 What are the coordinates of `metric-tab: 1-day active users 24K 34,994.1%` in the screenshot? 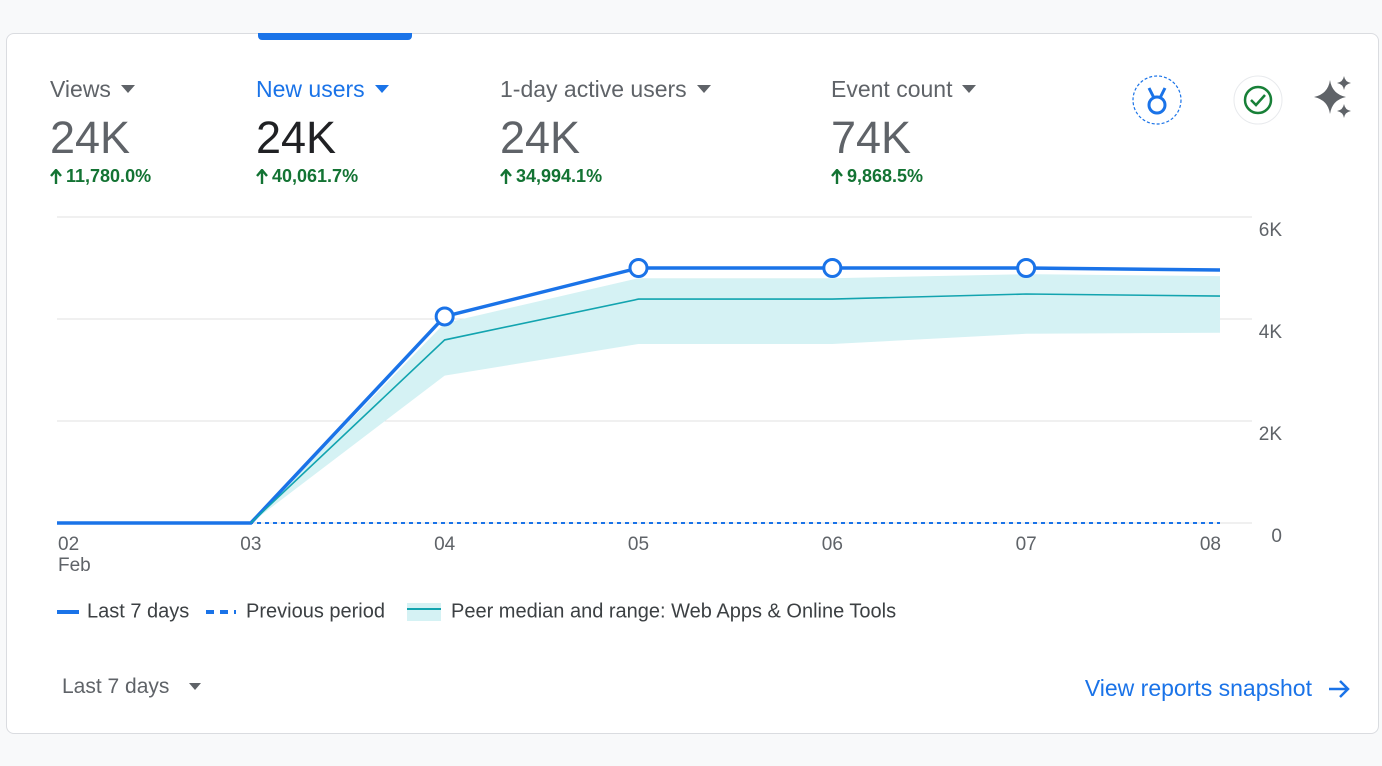 It's located at (605, 129).